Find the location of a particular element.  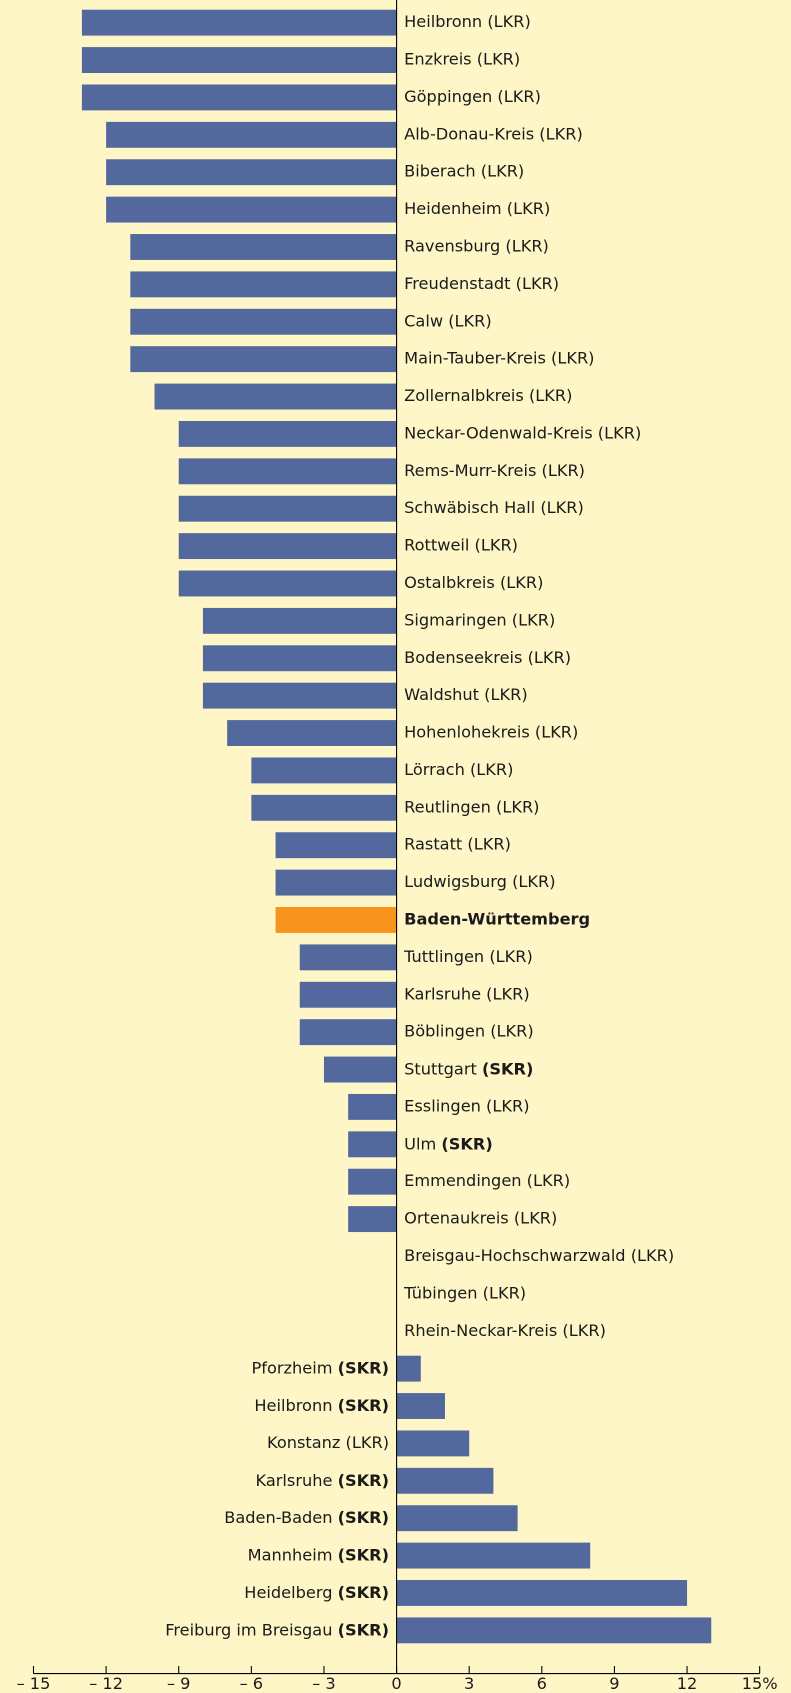

category-label: Waldshut (LKR) is located at coordinates (465, 694).